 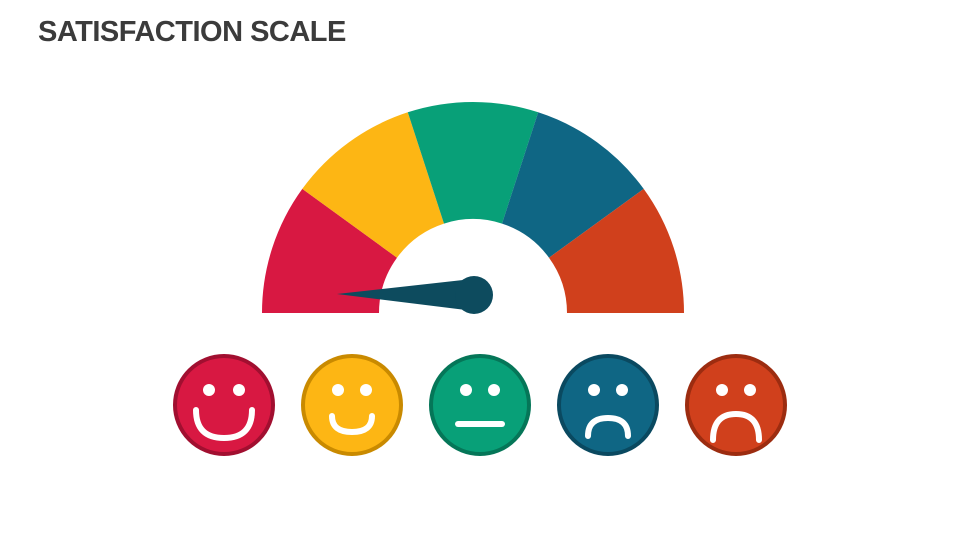 What do you see at coordinates (474, 295) in the screenshot?
I see `needle-hub` at bounding box center [474, 295].